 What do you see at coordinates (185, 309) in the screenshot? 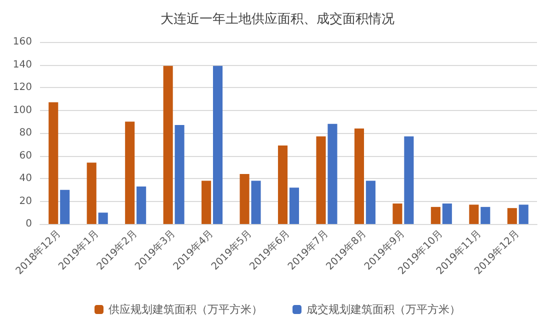
I see `legend-label: 供应规划建筑面积（万平方米）` at bounding box center [185, 309].